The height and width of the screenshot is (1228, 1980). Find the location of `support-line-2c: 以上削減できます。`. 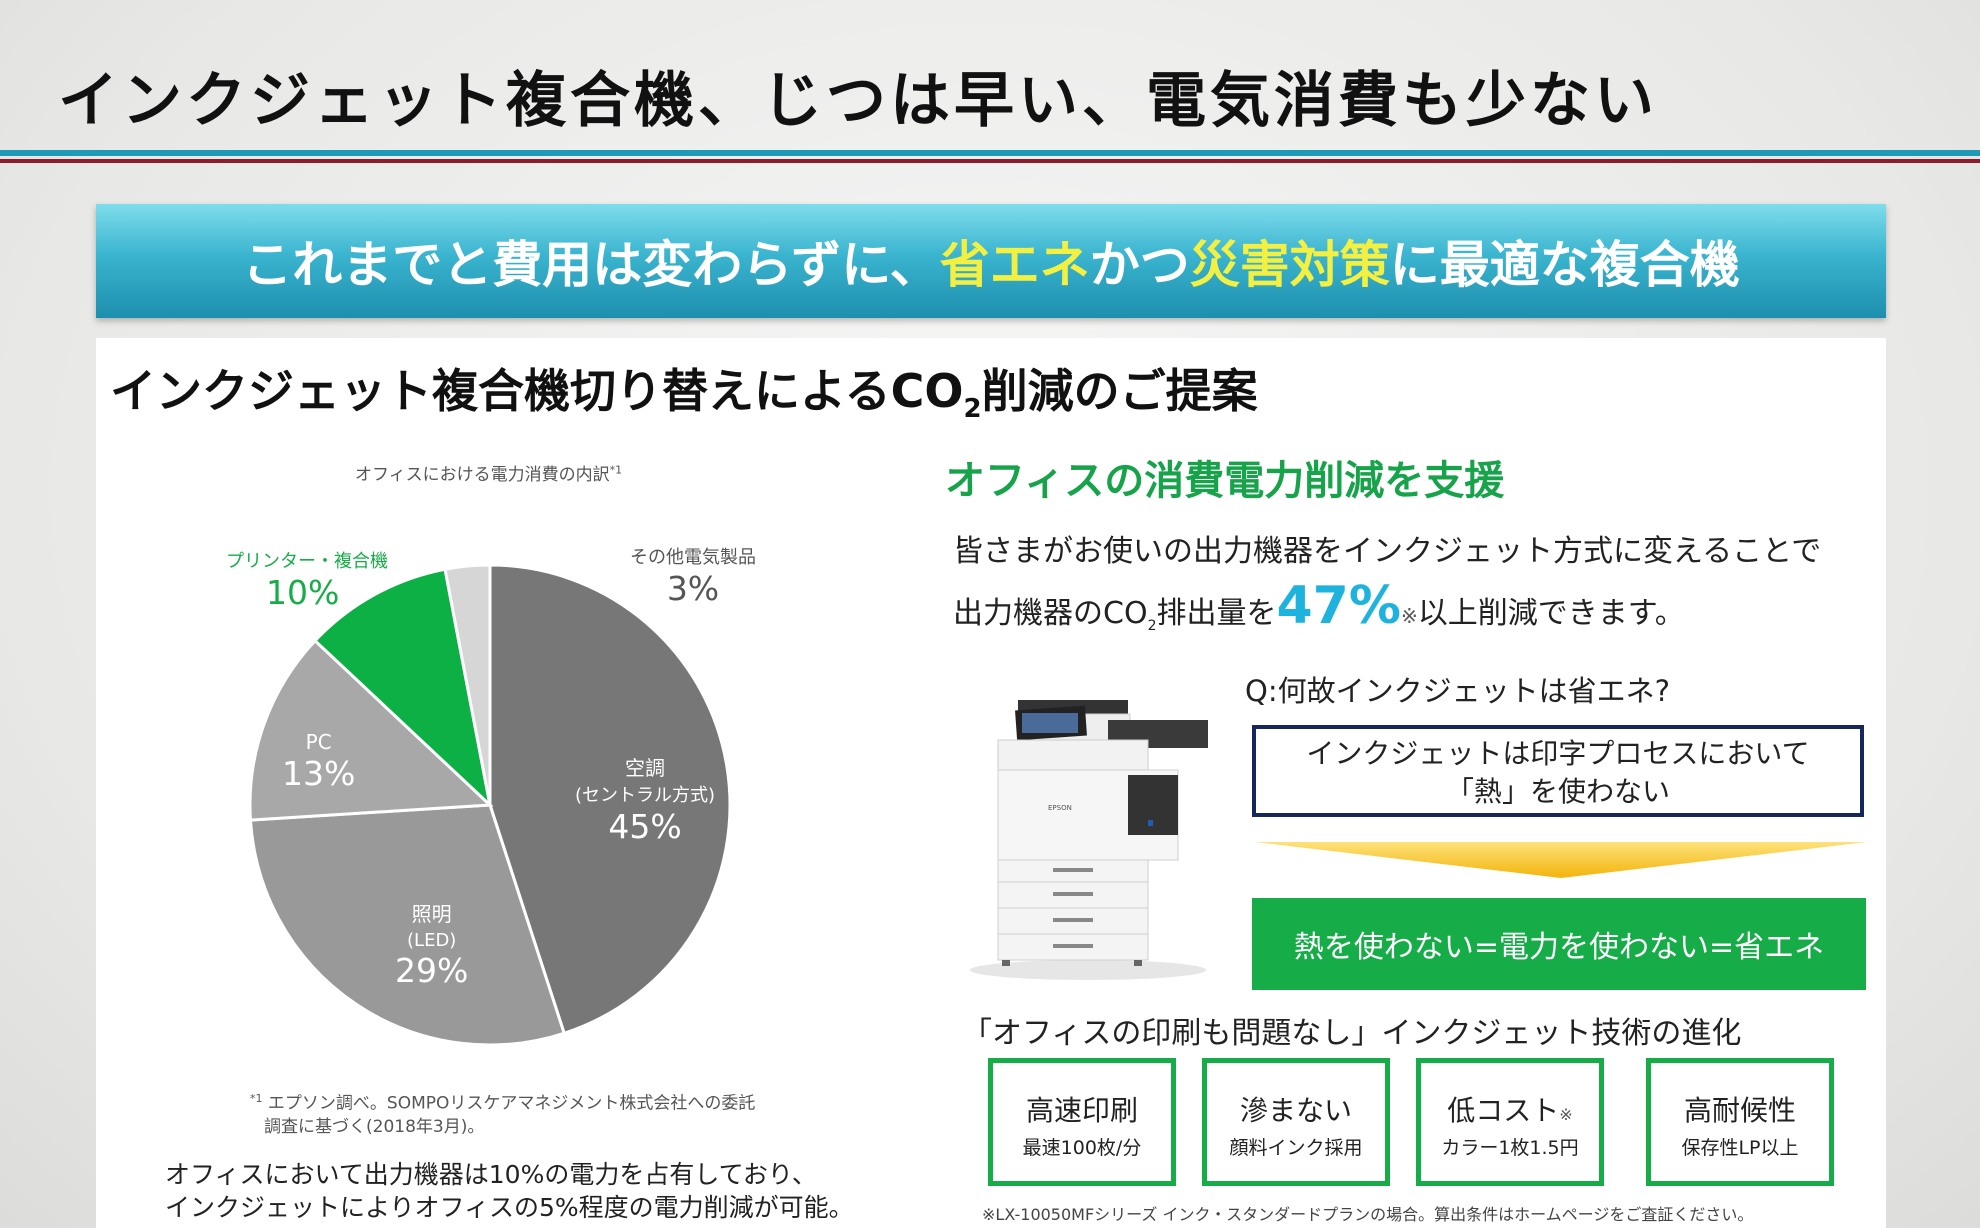

support-line-2c: 以上削減できます。 is located at coordinates (1551, 613).